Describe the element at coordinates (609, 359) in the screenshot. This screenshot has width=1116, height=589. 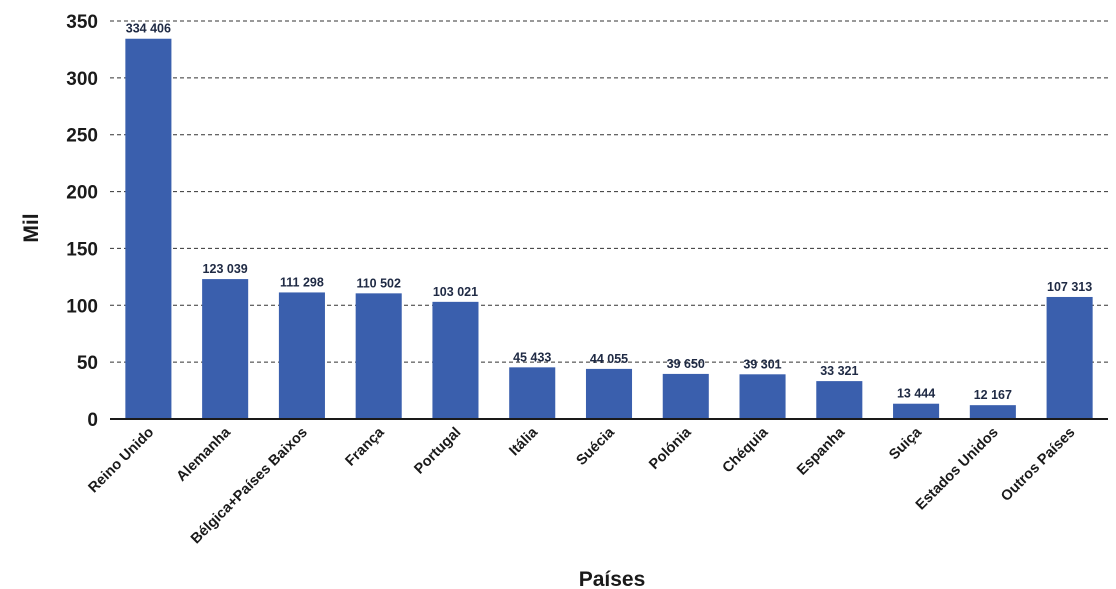
I see `data-label: 44 055` at that location.